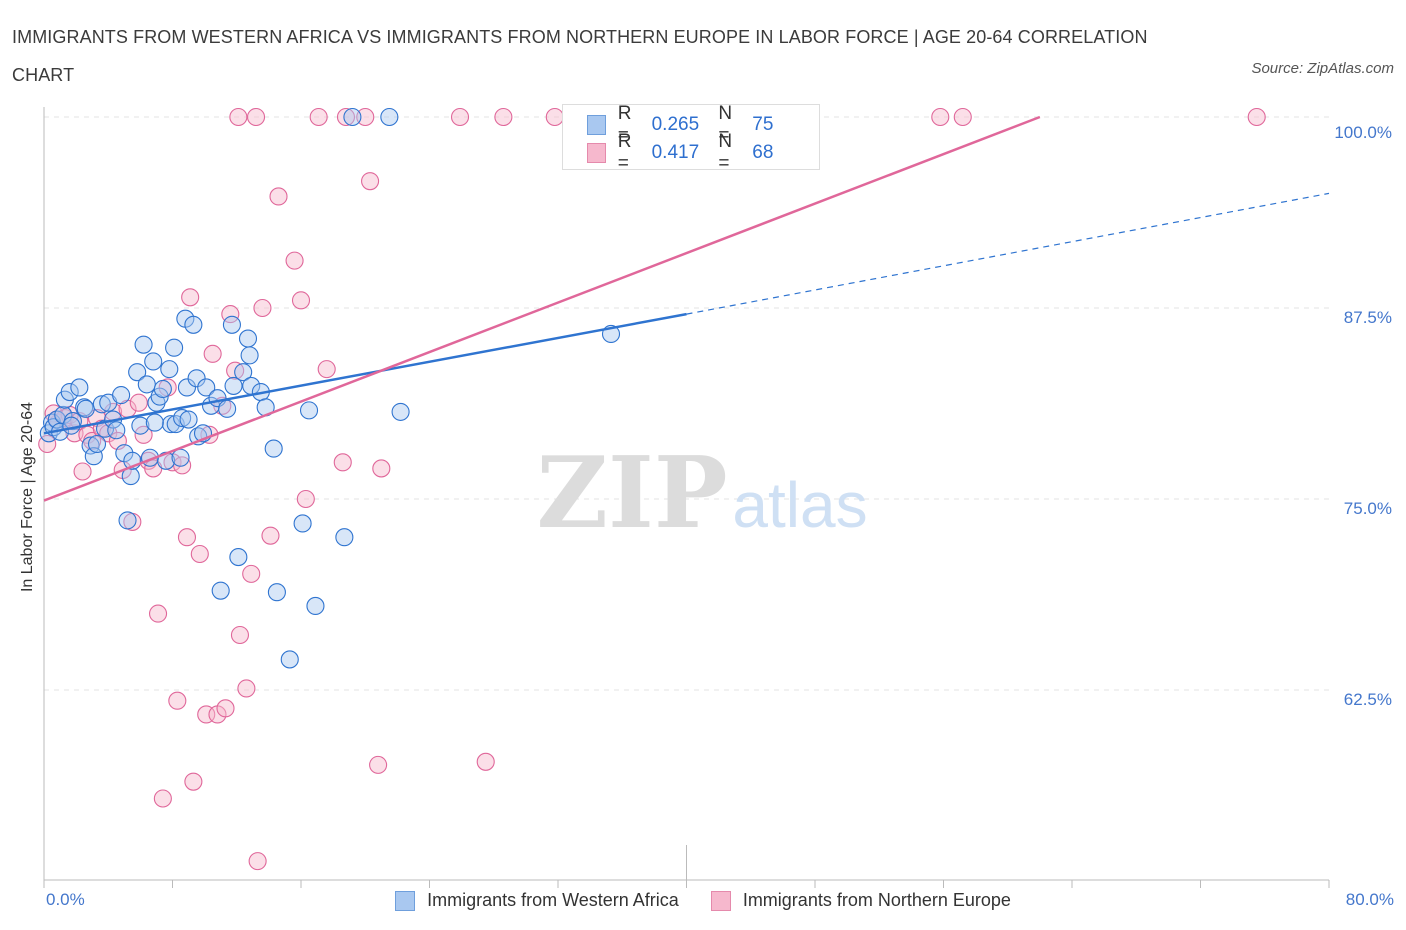 This screenshot has height=930, width=1406. I want to click on correlation-legend: R = 0.265 N = 75 R = 0.417 N = 68, so click(691, 138).